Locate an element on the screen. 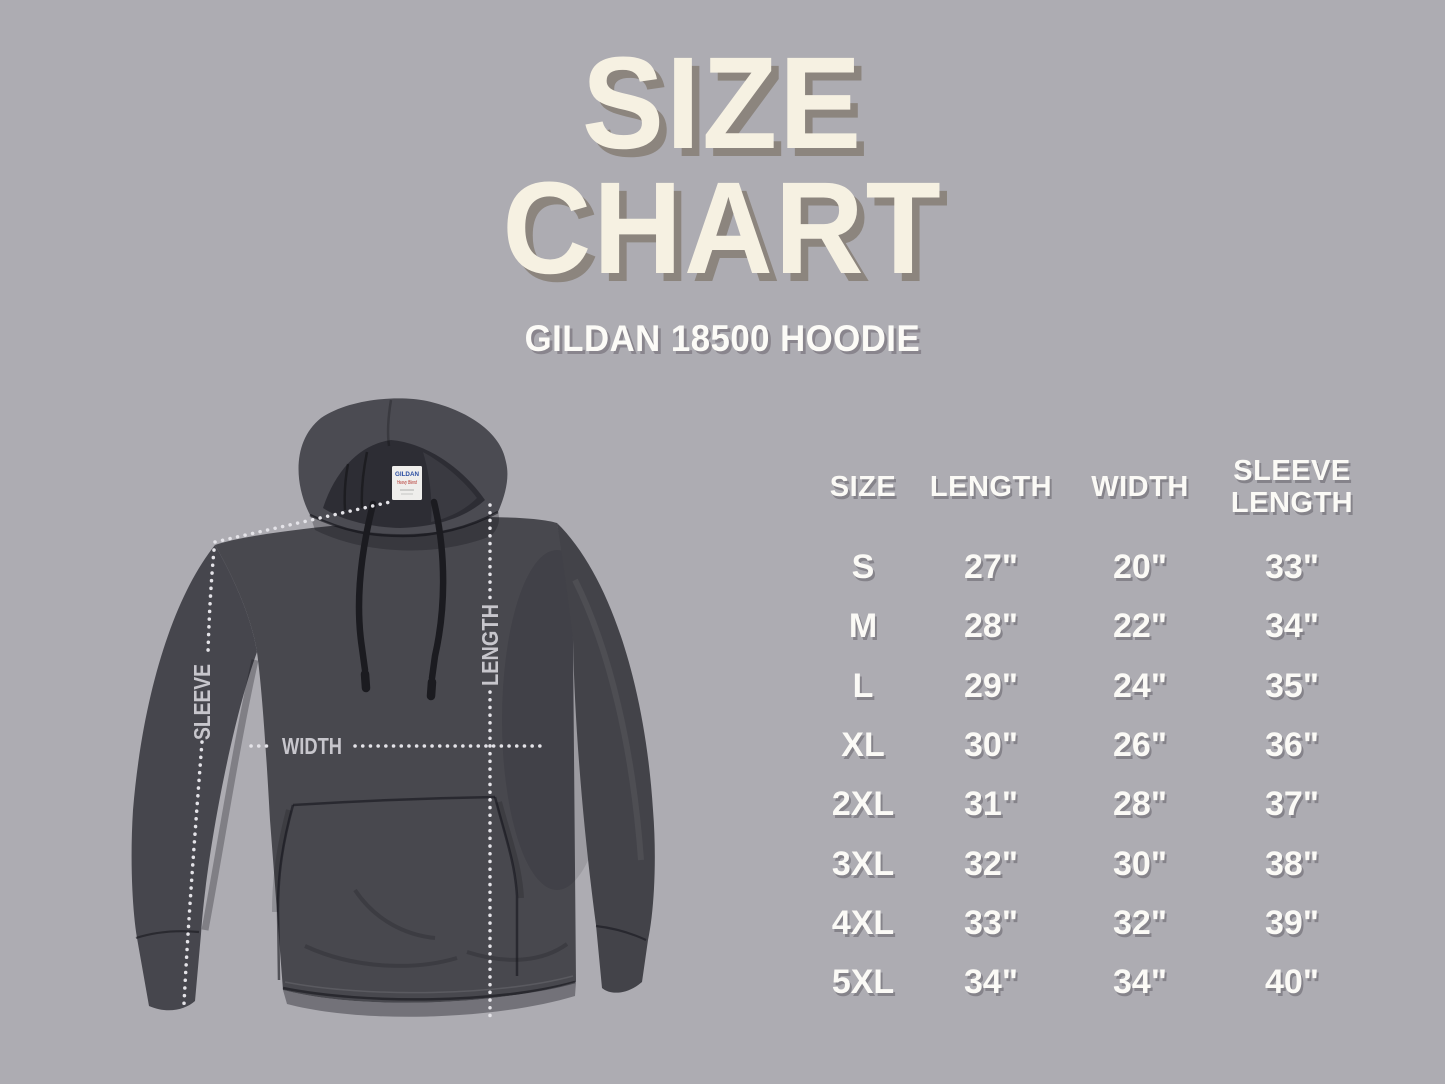  right-aglet is located at coordinates (431, 689).